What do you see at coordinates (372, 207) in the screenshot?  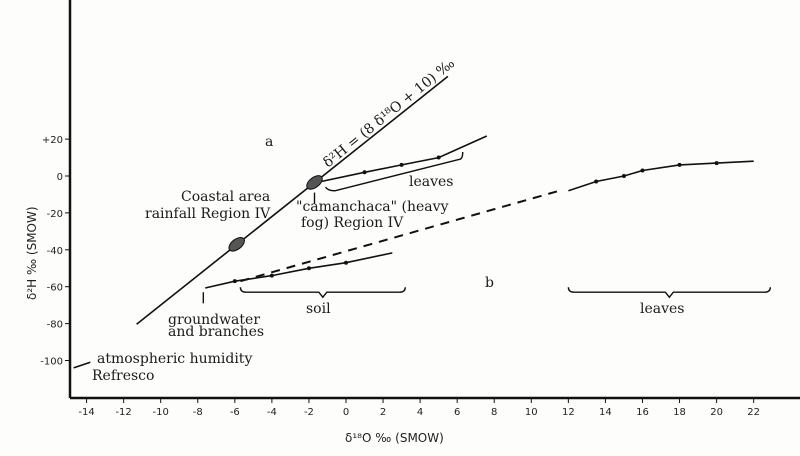 I see `fog-label-1: "camanchaca" (heavy` at bounding box center [372, 207].